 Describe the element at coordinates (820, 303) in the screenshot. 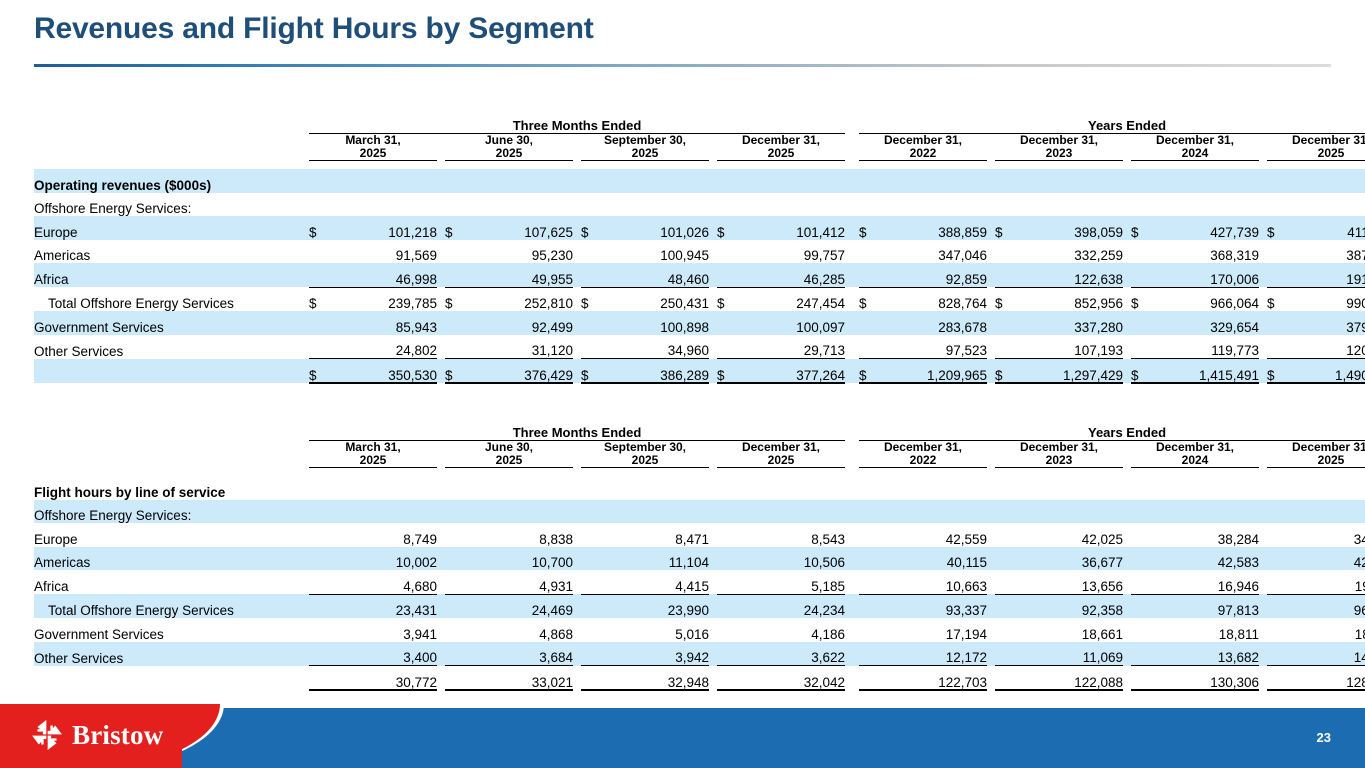

I see `table-cell-value: 247,454` at that location.